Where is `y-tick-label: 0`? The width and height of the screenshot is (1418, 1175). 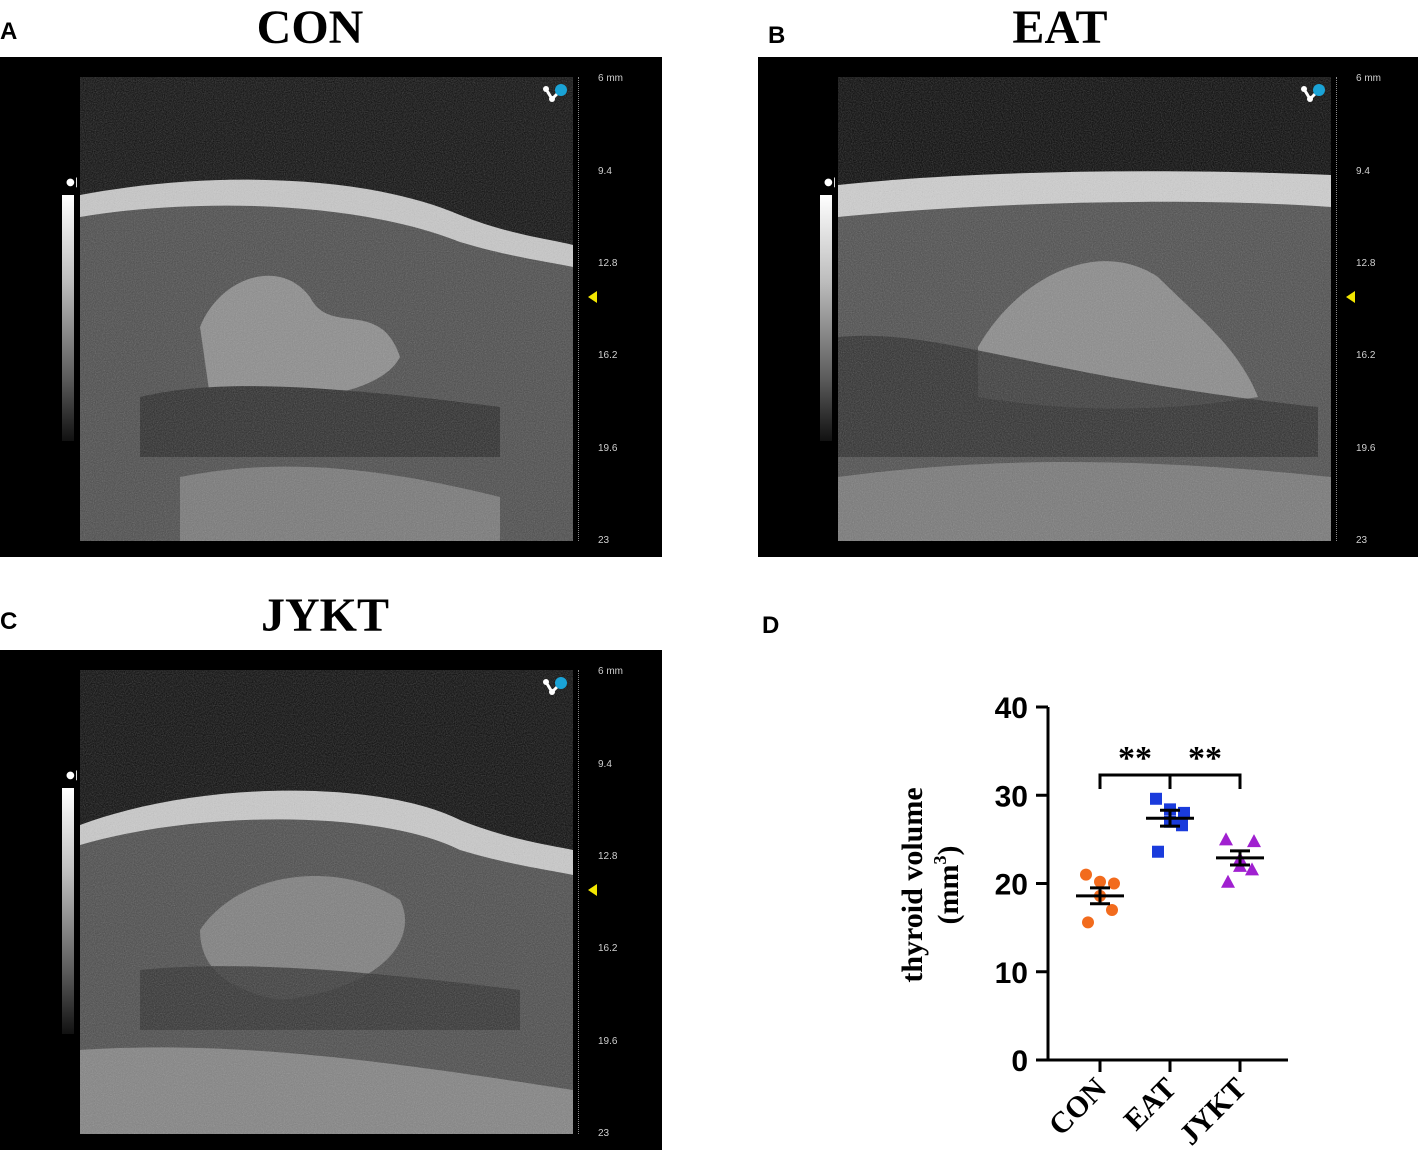 y-tick-label: 0 is located at coordinates (1019, 1061).